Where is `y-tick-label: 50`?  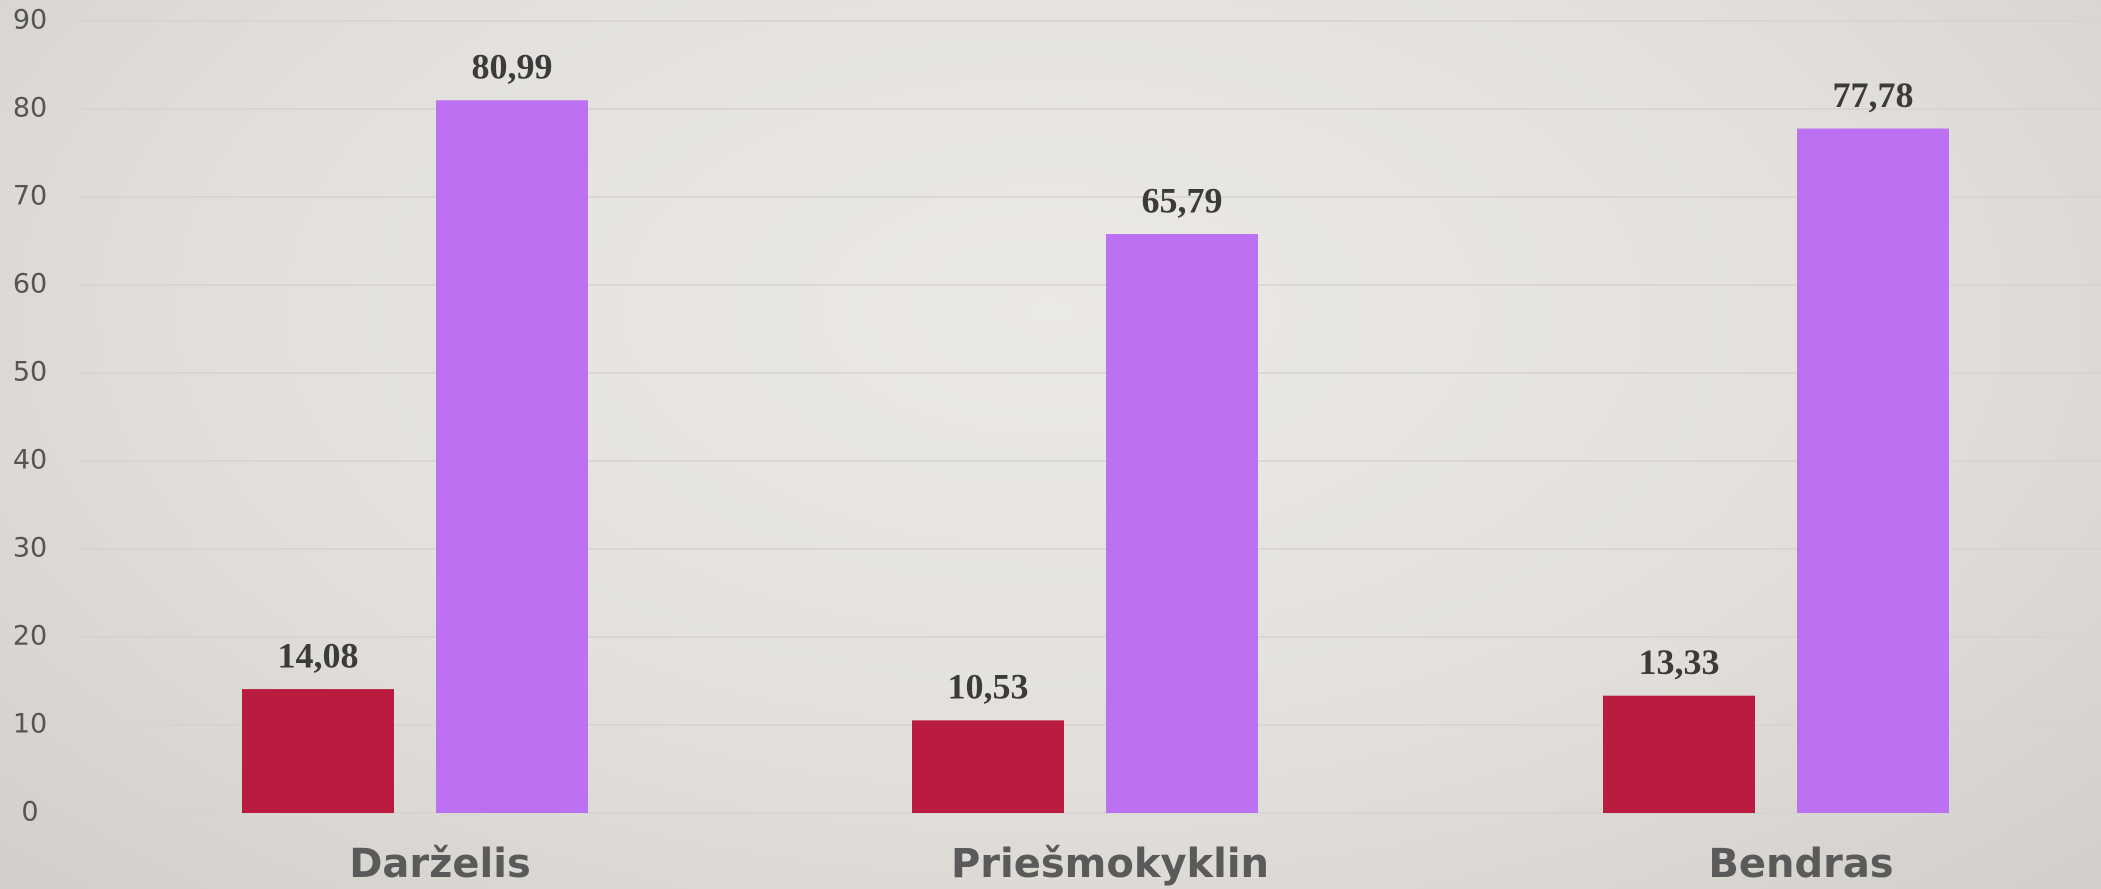 y-tick-label: 50 is located at coordinates (30, 372).